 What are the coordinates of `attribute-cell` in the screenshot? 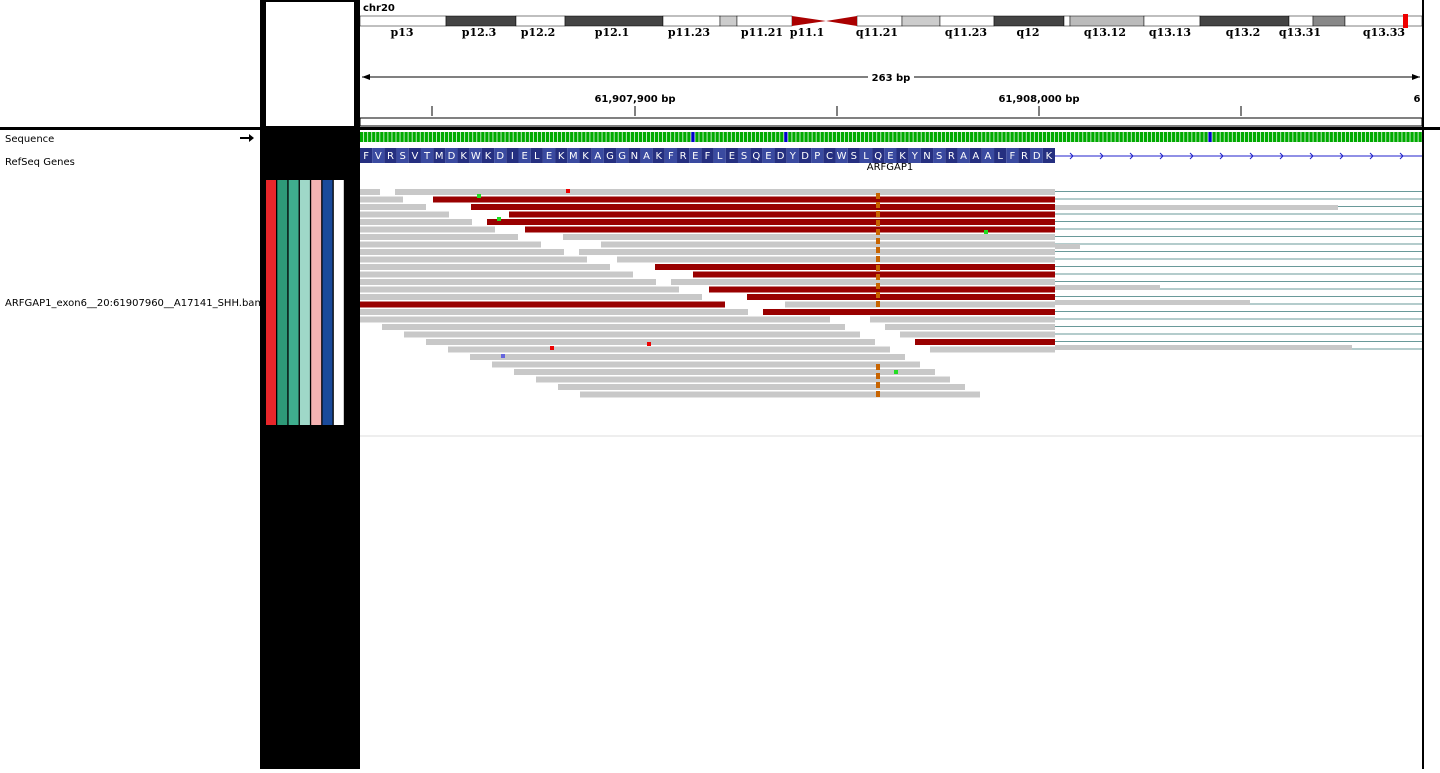 It's located at (327, 302).